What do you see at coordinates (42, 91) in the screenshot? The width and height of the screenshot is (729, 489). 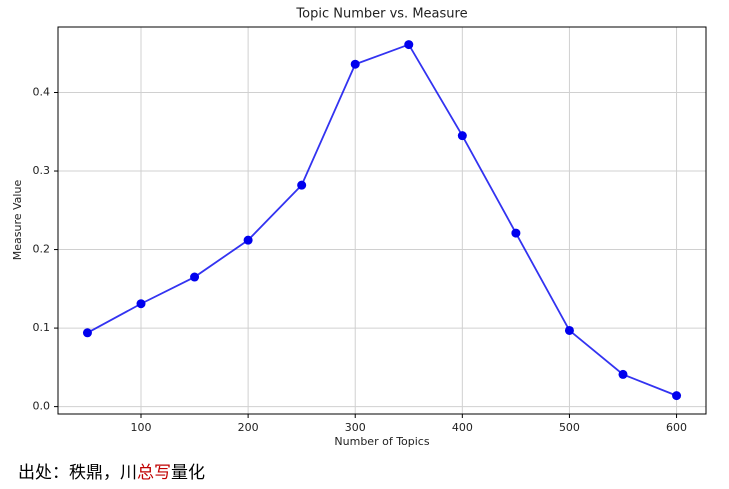 I see `y-tick-label: 0.4` at bounding box center [42, 91].